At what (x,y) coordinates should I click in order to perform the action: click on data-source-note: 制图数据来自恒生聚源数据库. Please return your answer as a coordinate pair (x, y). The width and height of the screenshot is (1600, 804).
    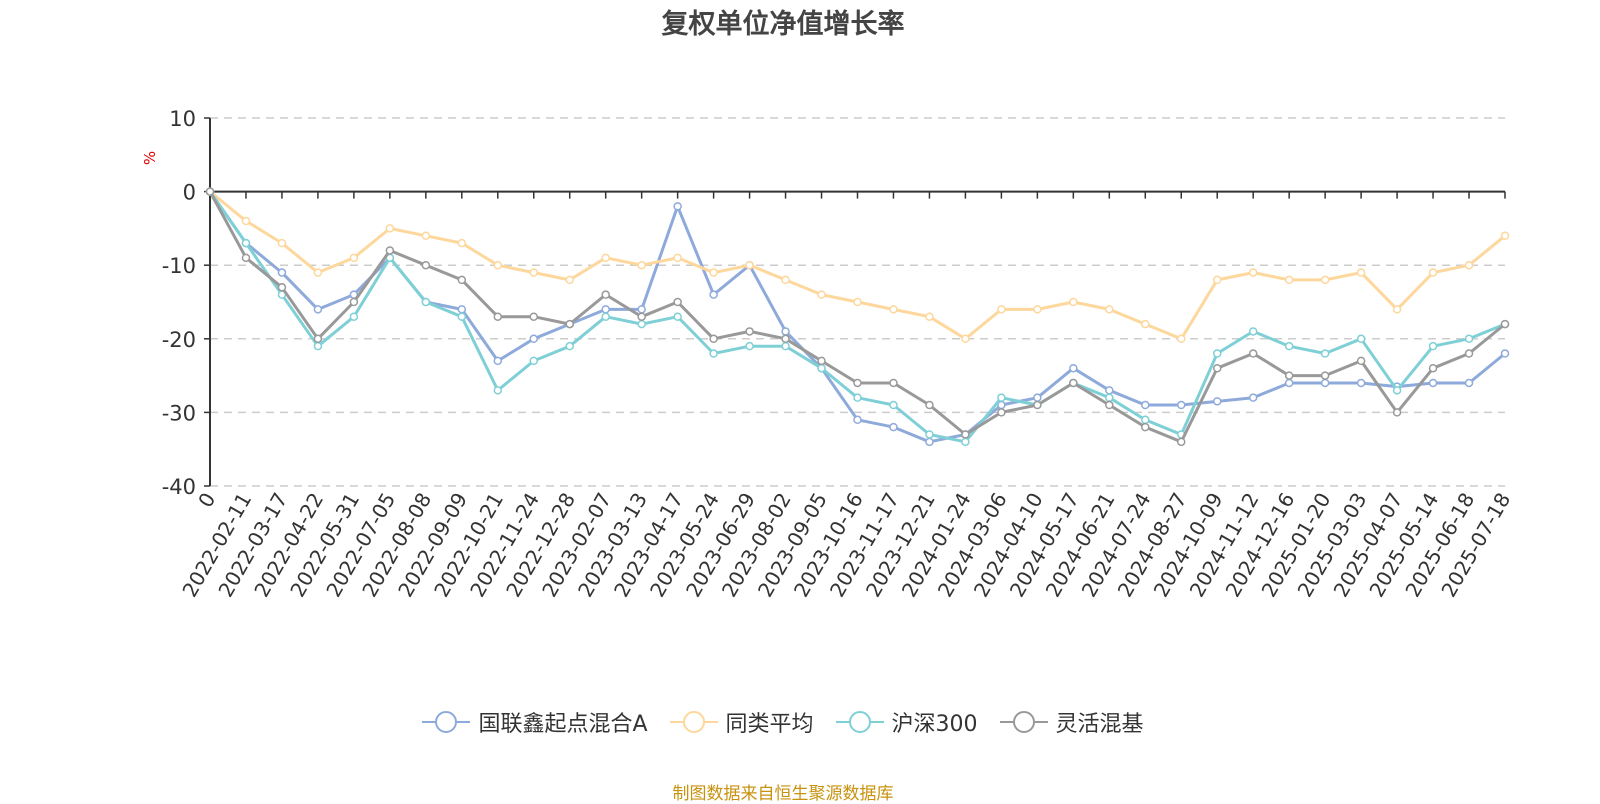
    Looking at the image, I should click on (783, 794).